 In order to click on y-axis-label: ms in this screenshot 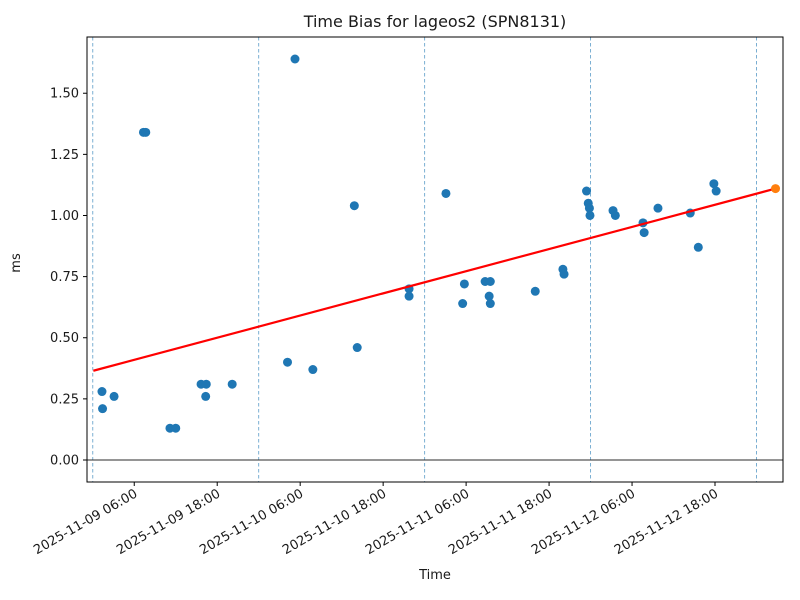, I will do `click(16, 263)`.